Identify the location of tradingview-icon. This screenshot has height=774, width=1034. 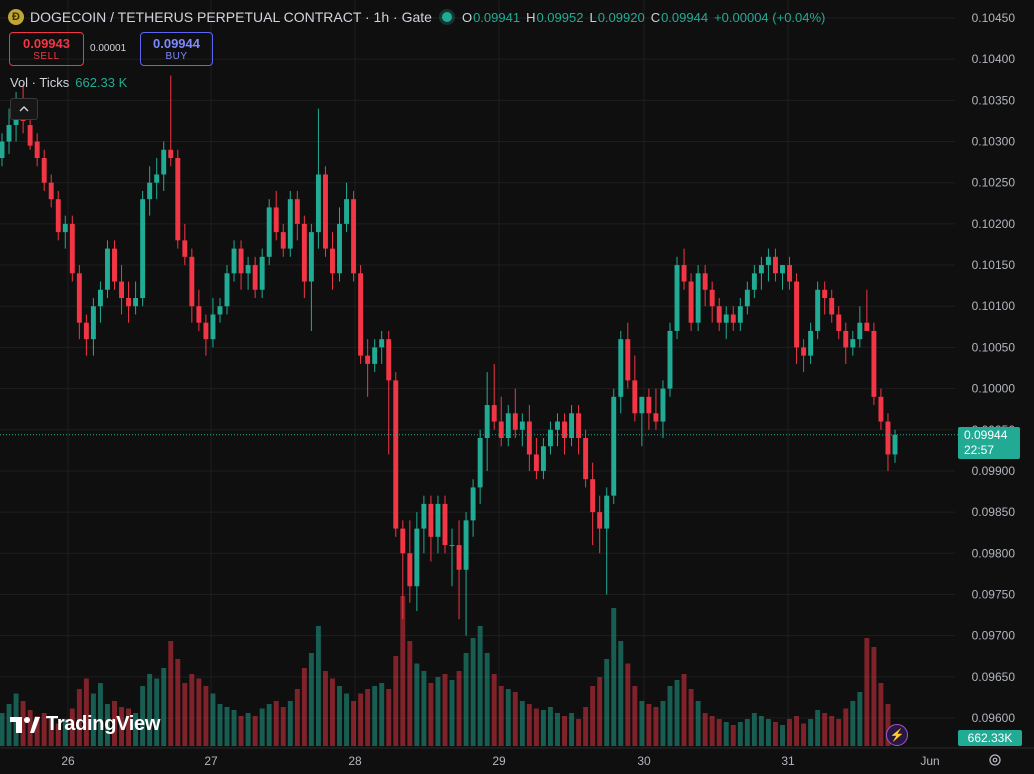
(25, 724).